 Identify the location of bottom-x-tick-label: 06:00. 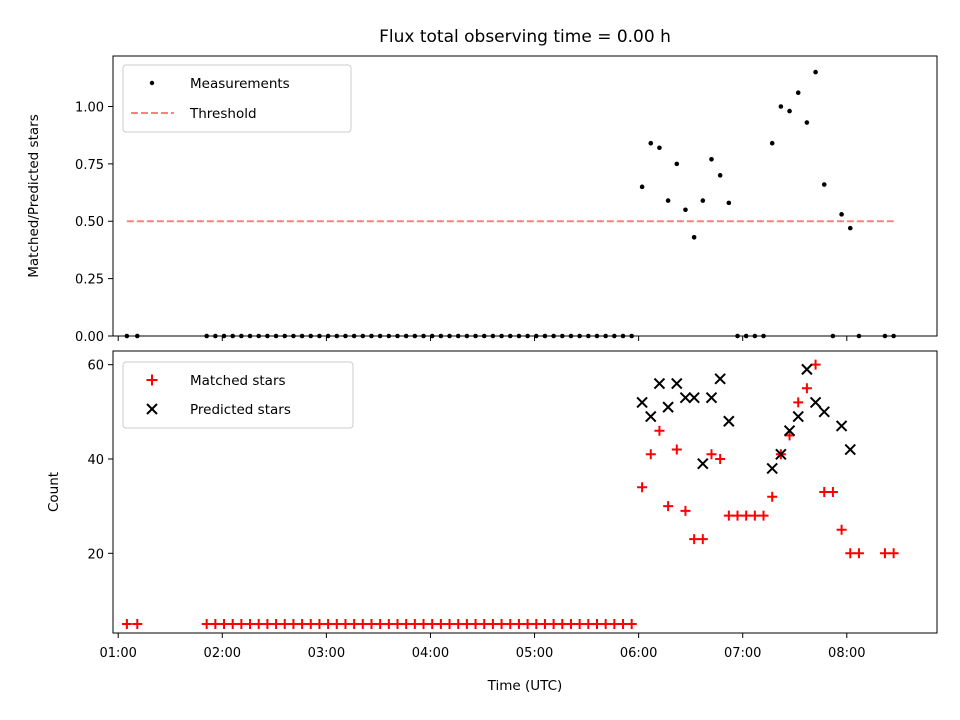
(638, 653).